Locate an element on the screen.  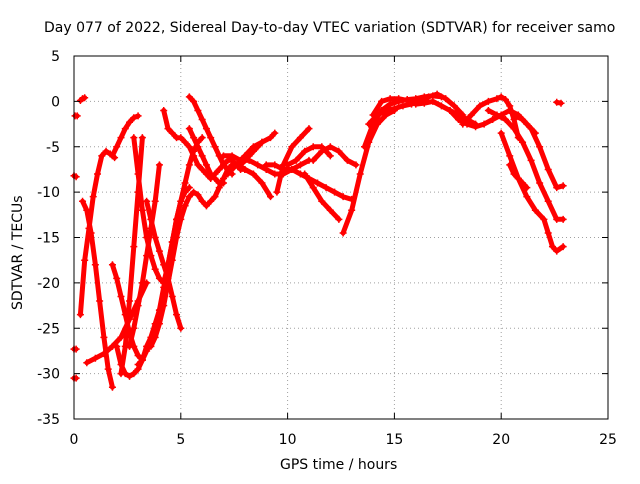
y-tick-label: 5 is located at coordinates (55, 57).